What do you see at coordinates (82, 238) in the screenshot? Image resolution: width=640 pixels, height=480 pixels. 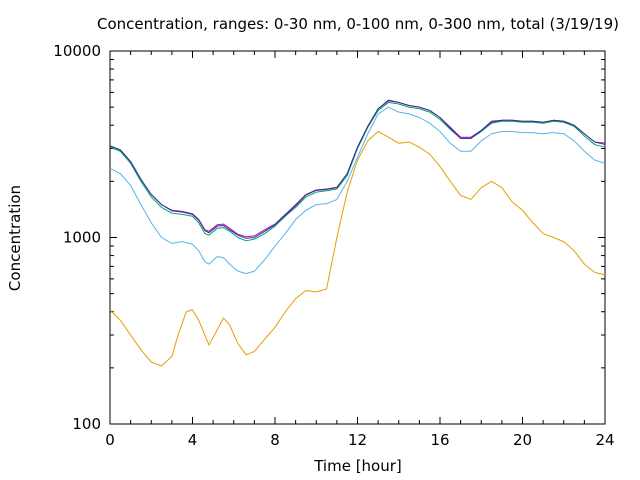 I see `y-tick-label: 1000` at bounding box center [82, 238].